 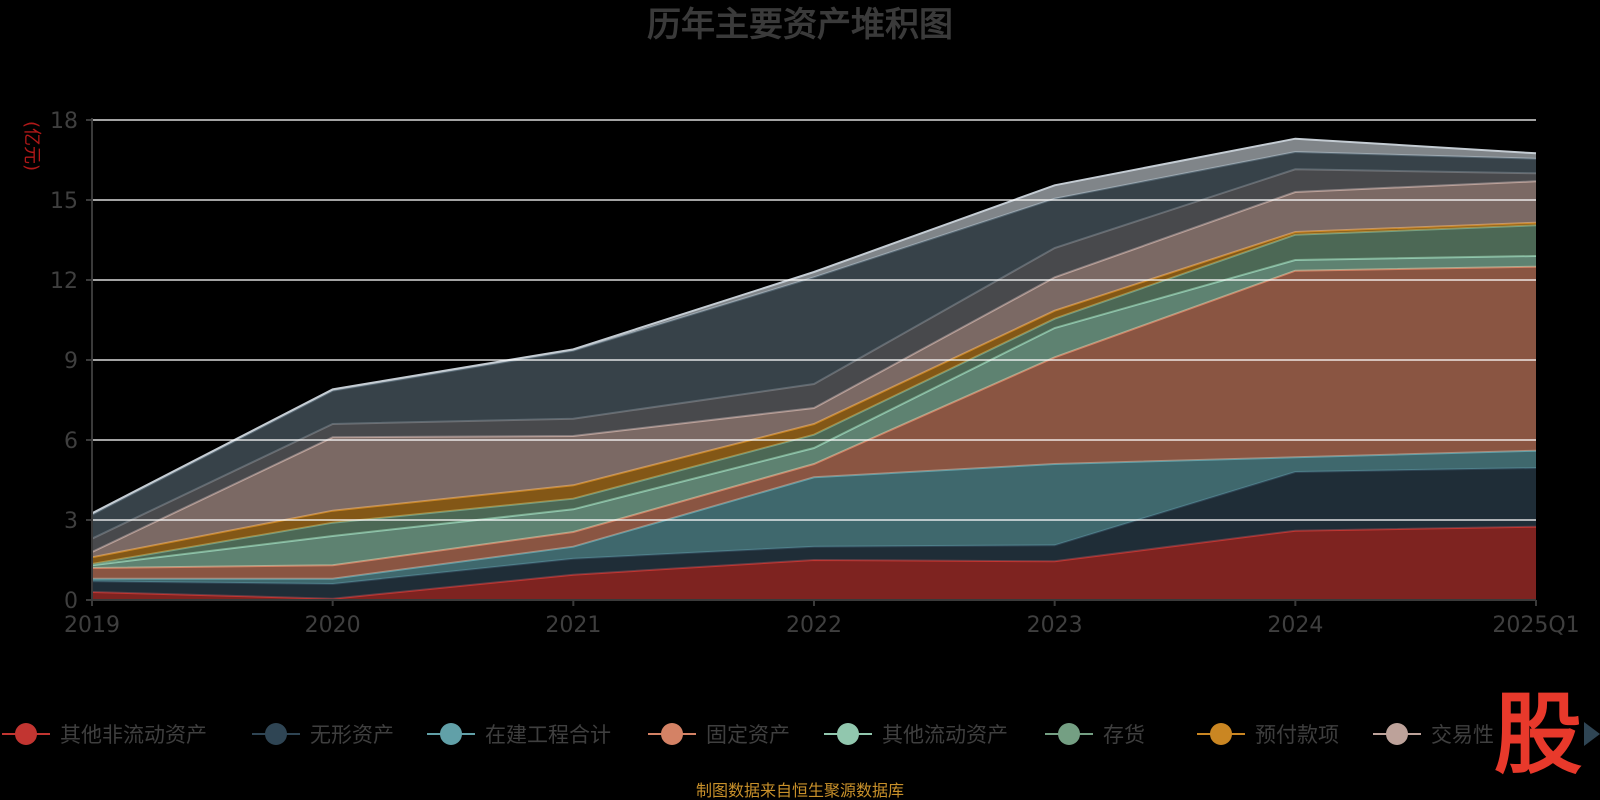 I want to click on y-tick-label-18: 18, so click(x=64, y=121).